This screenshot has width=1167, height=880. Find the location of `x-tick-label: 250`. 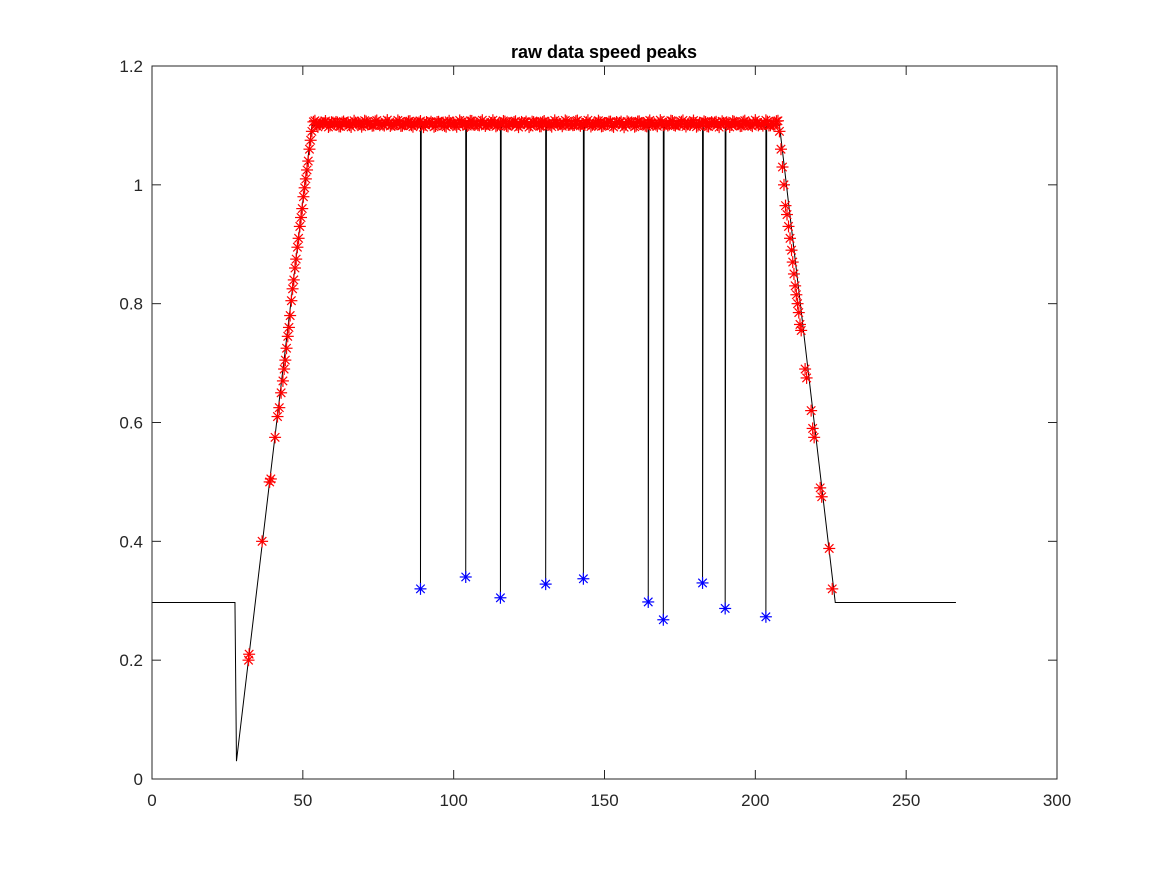

x-tick-label: 250 is located at coordinates (906, 800).